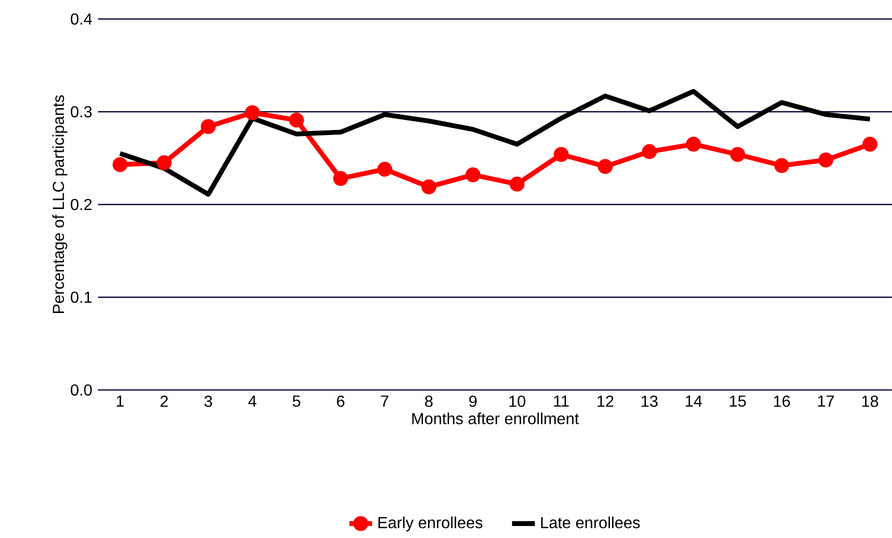  I want to click on x-tick-label: 1, so click(120, 401).